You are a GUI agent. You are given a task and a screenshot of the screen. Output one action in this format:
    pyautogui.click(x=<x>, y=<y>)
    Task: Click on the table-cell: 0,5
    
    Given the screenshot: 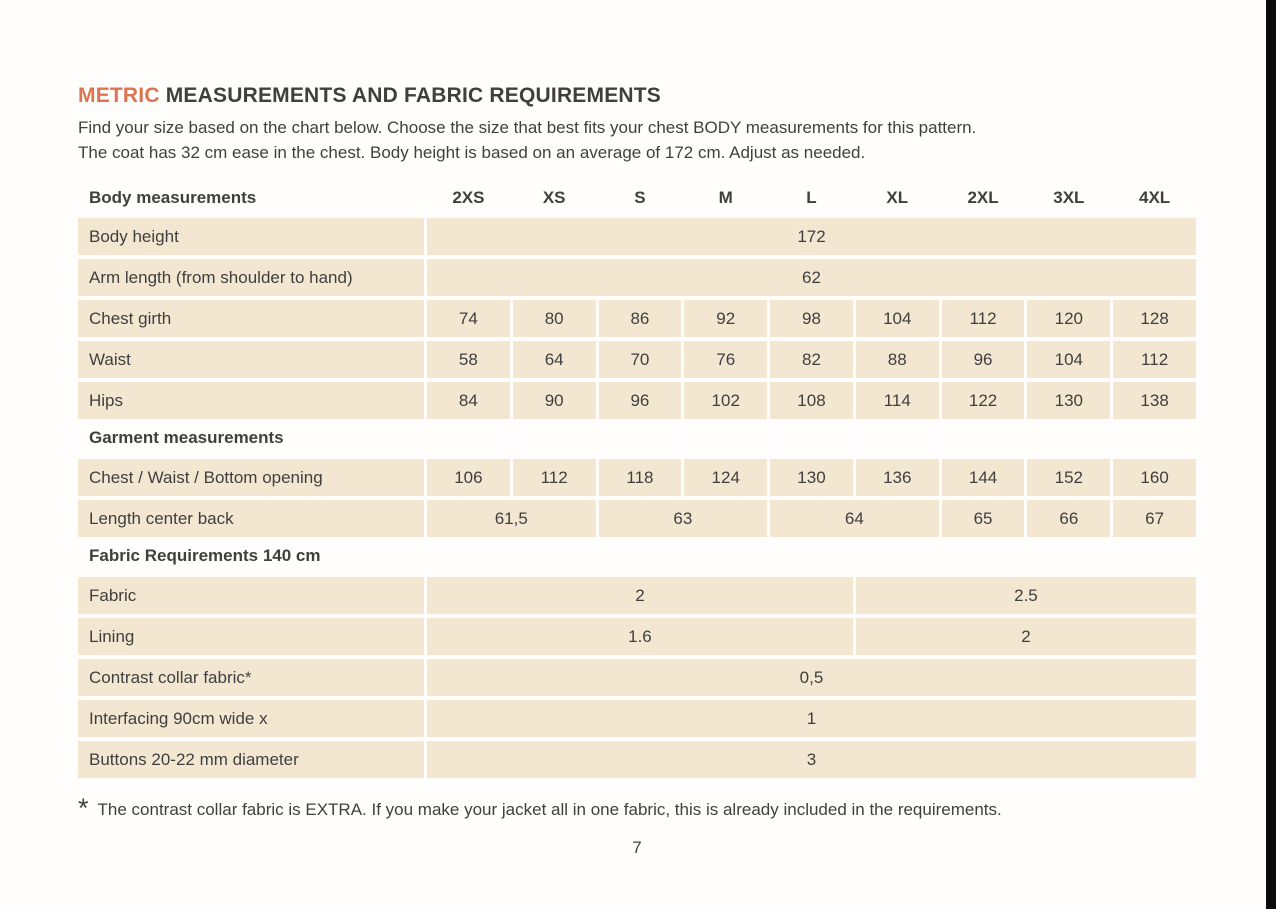 What is the action you would take?
    pyautogui.click(x=811, y=677)
    